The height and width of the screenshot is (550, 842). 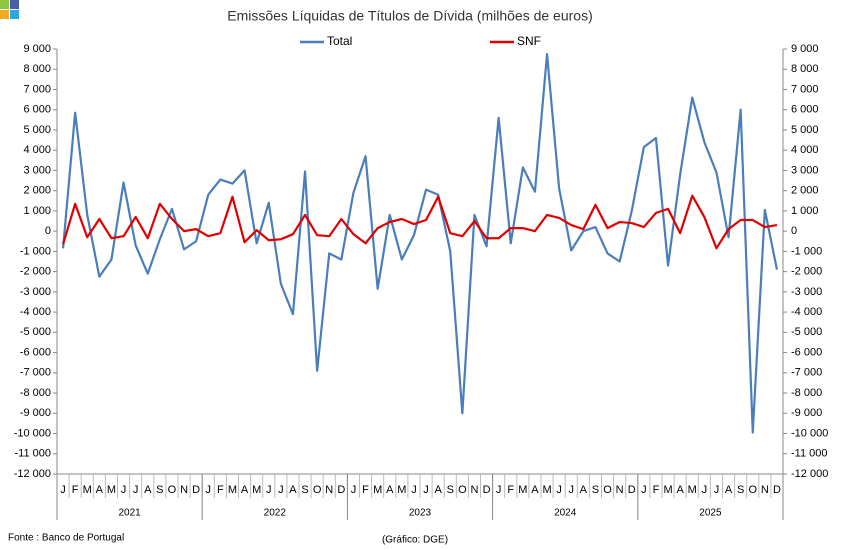 I want to click on y-tick-label: 5 000, so click(x=37, y=130).